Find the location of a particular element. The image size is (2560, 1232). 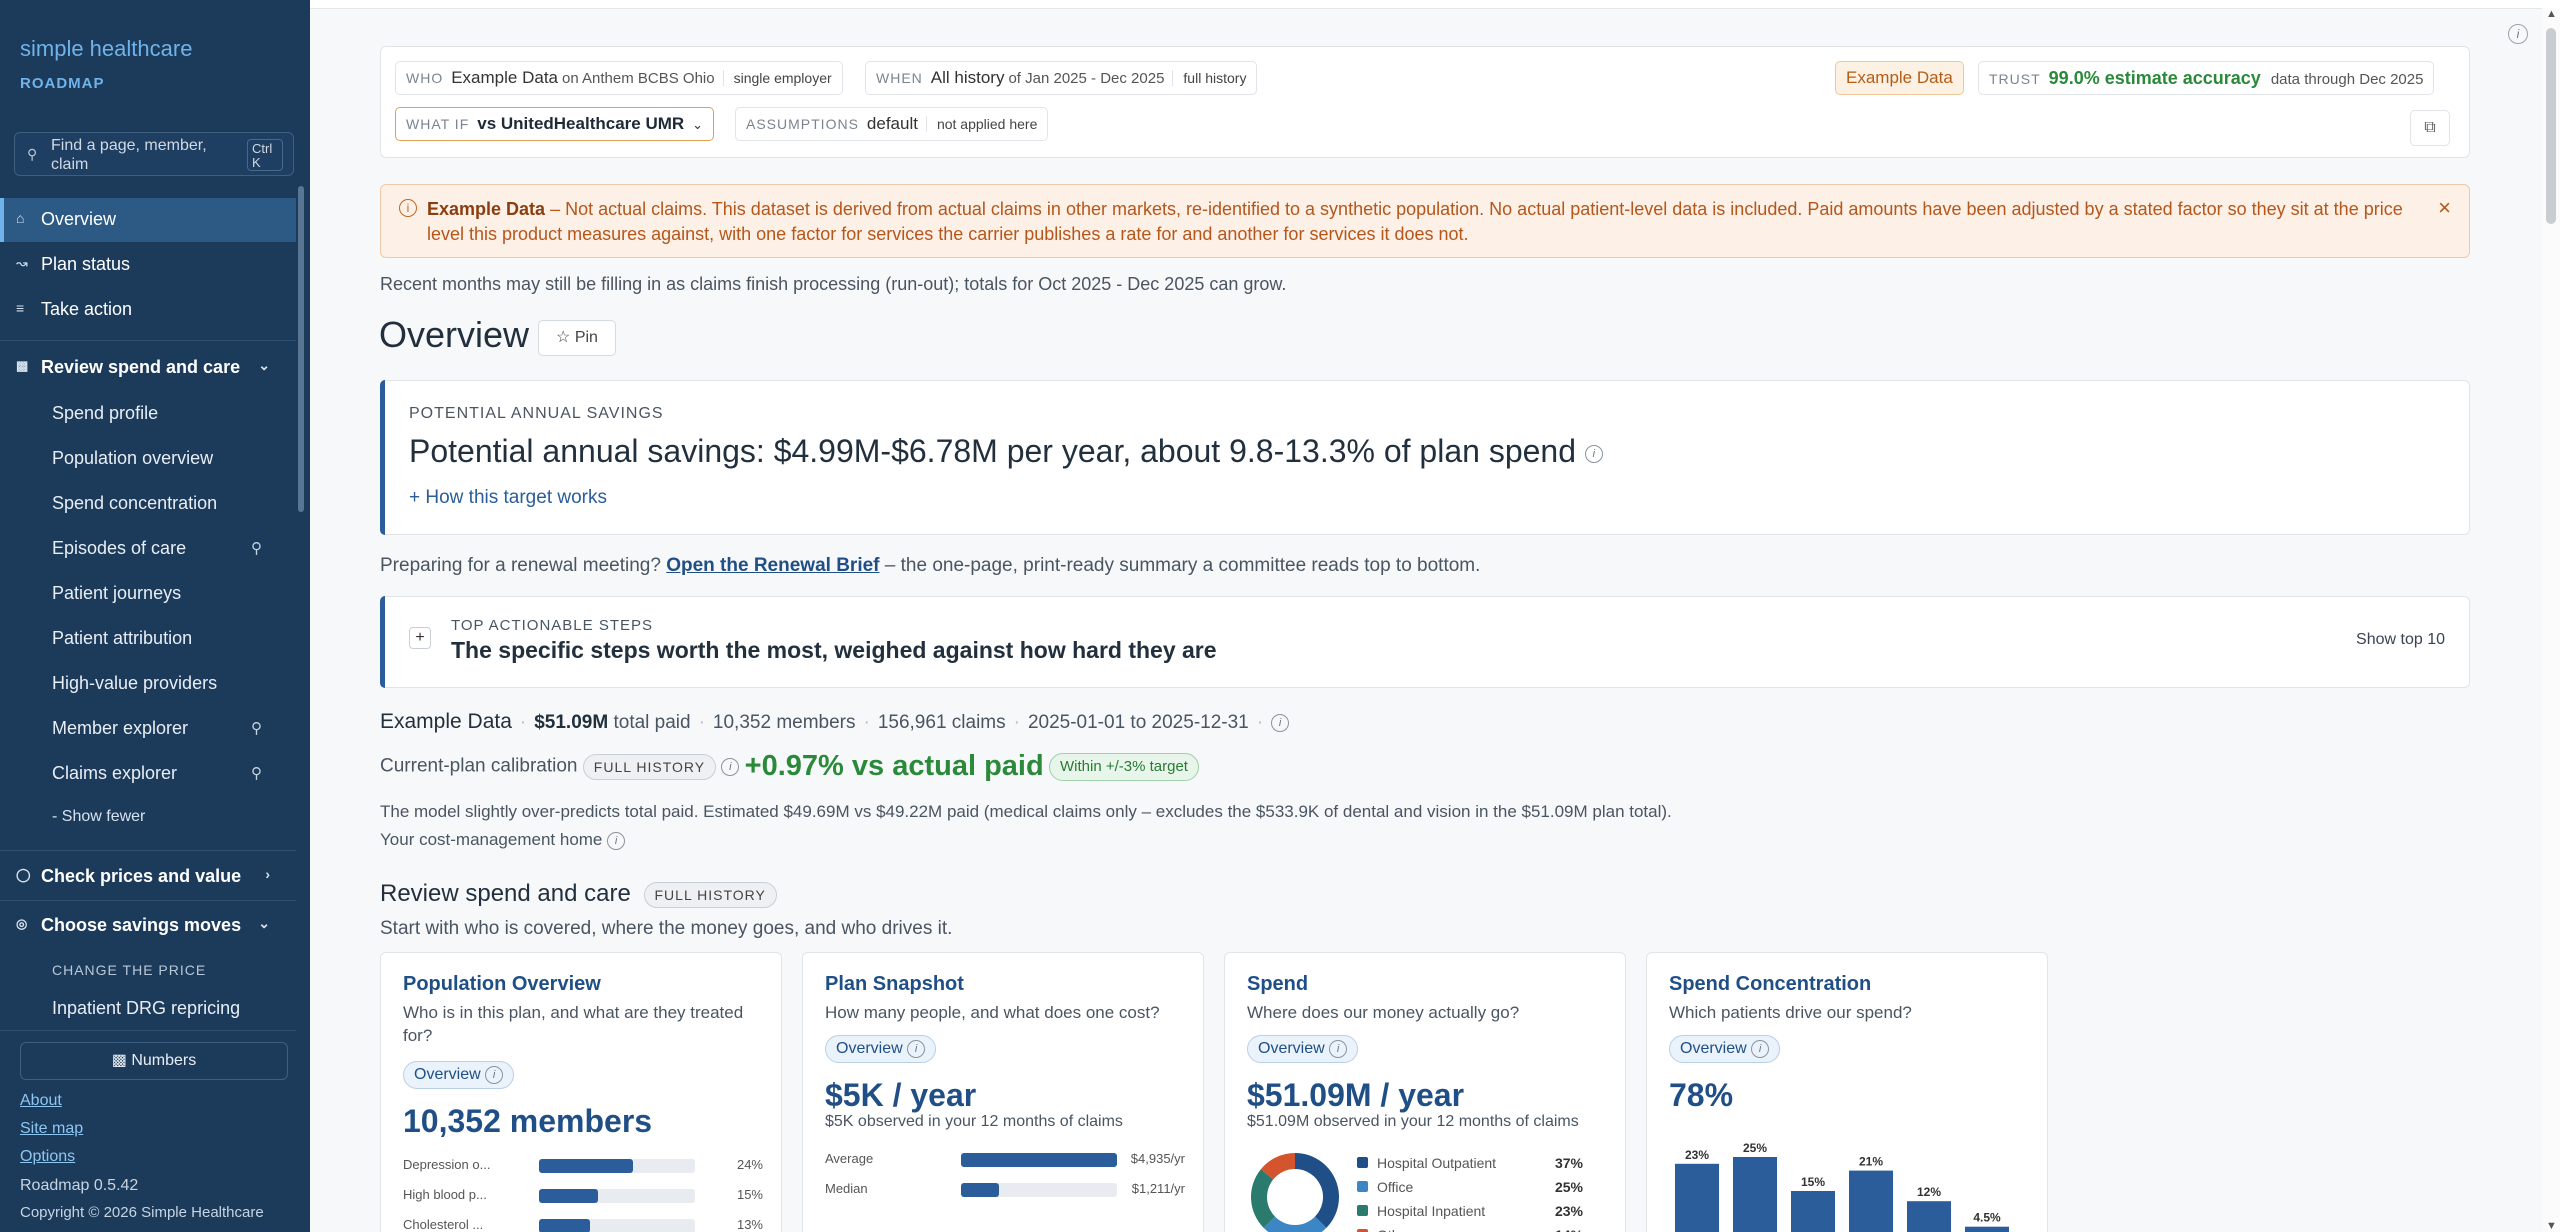

main-scrollbar: ▲ ▼ is located at coordinates (2551, 620).